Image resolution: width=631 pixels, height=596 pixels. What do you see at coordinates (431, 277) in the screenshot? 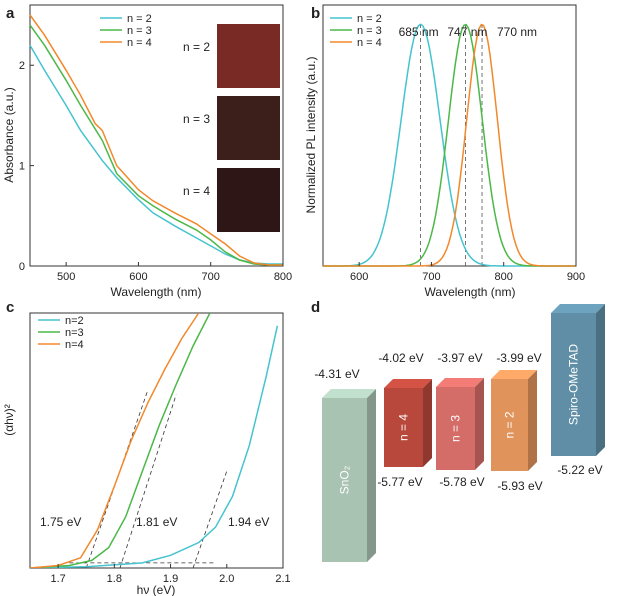
I see `panel-b-xtick-label: 700` at bounding box center [431, 277].